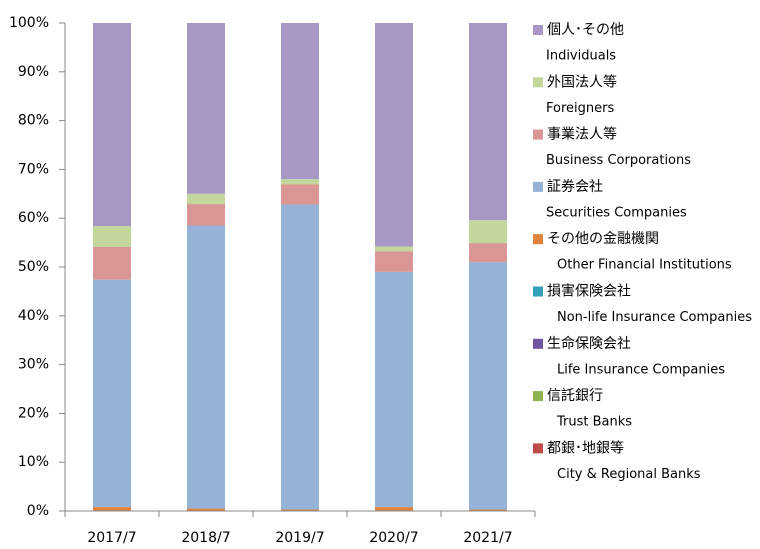  Describe the element at coordinates (582, 81) in the screenshot. I see `legend-label: 外国法人等` at that location.